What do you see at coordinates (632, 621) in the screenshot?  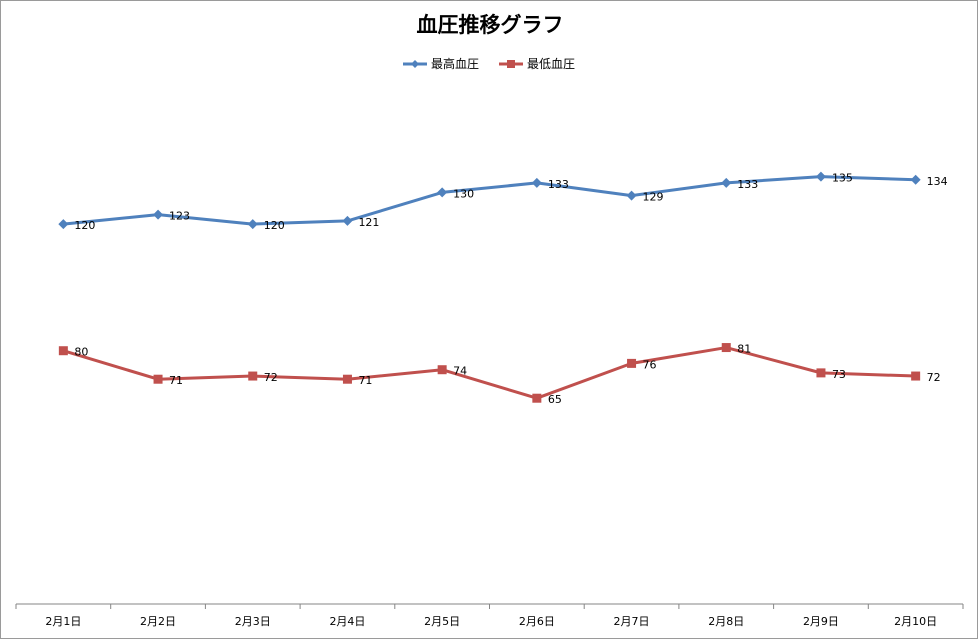 I see `x-tick-label: 2月7日` at bounding box center [632, 621].